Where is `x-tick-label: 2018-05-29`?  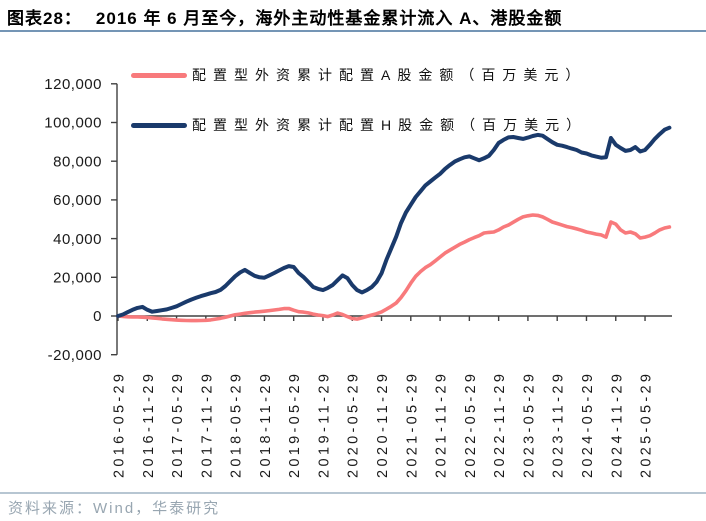
x-tick-label: 2018-05-29 is located at coordinates (237, 425).